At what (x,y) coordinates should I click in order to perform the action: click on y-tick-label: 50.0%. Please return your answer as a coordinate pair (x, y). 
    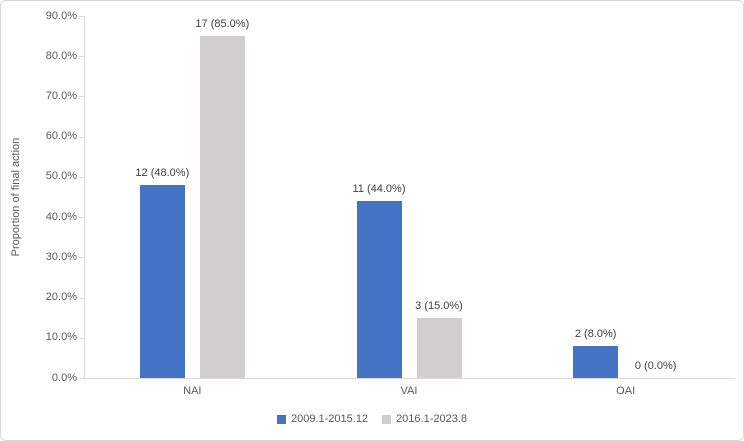
    Looking at the image, I should click on (61, 176).